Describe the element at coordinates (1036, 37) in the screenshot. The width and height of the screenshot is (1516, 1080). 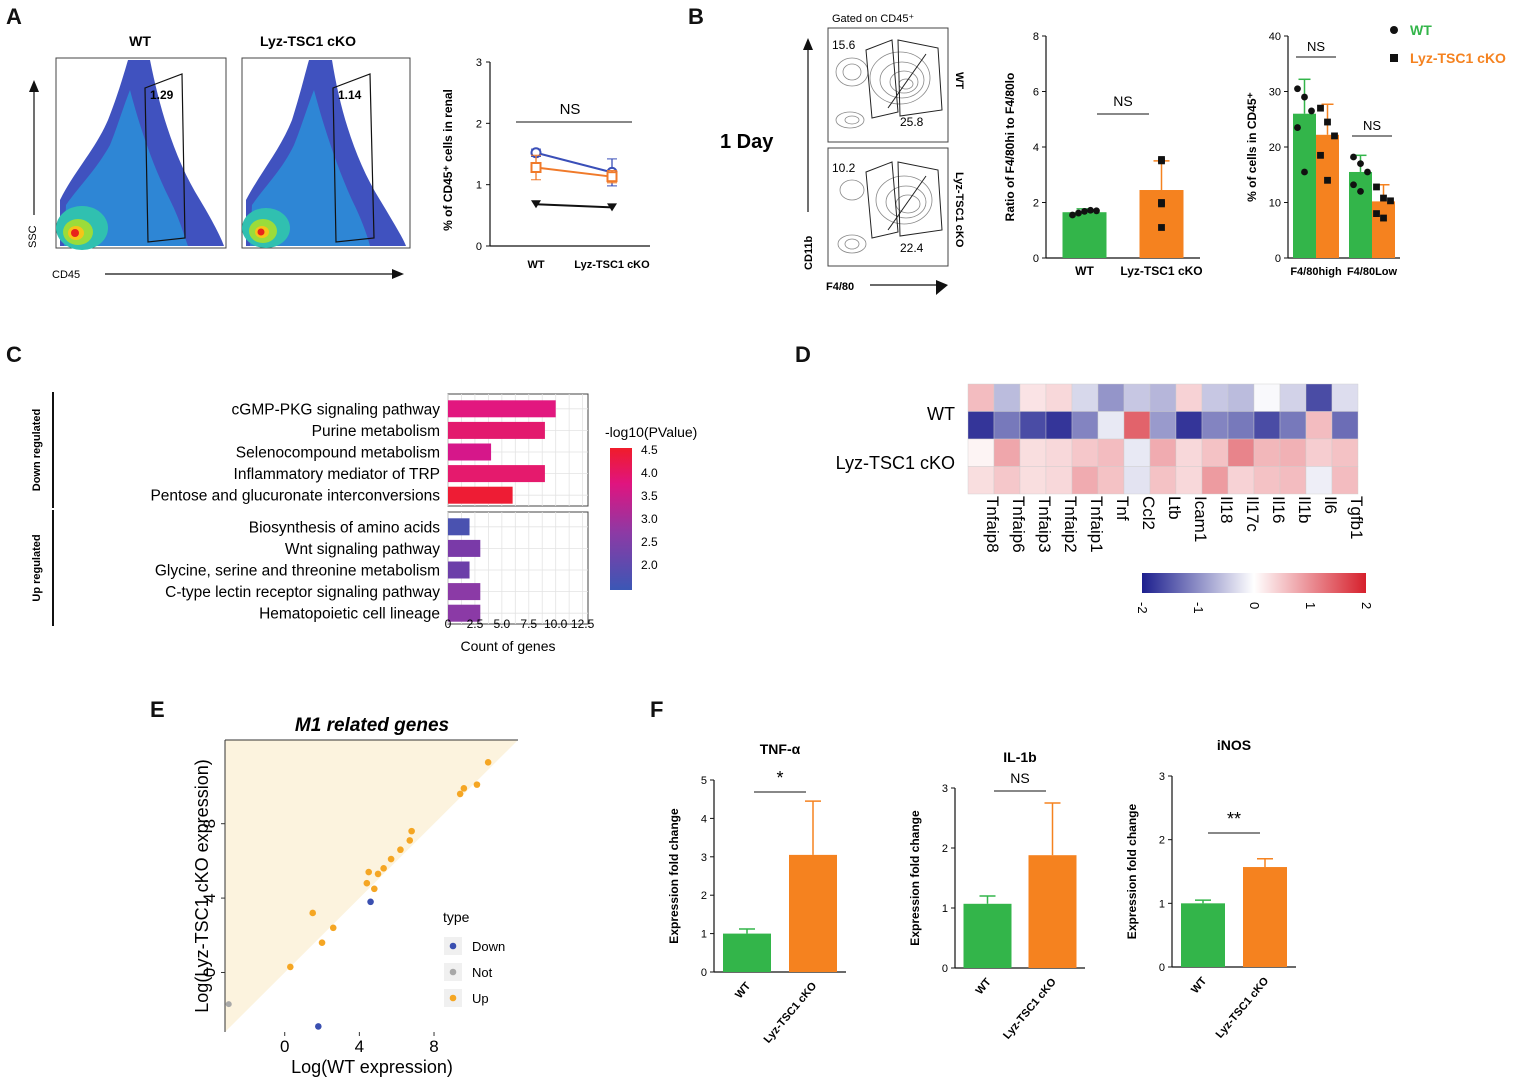
I see `y-tick-label: 8` at that location.